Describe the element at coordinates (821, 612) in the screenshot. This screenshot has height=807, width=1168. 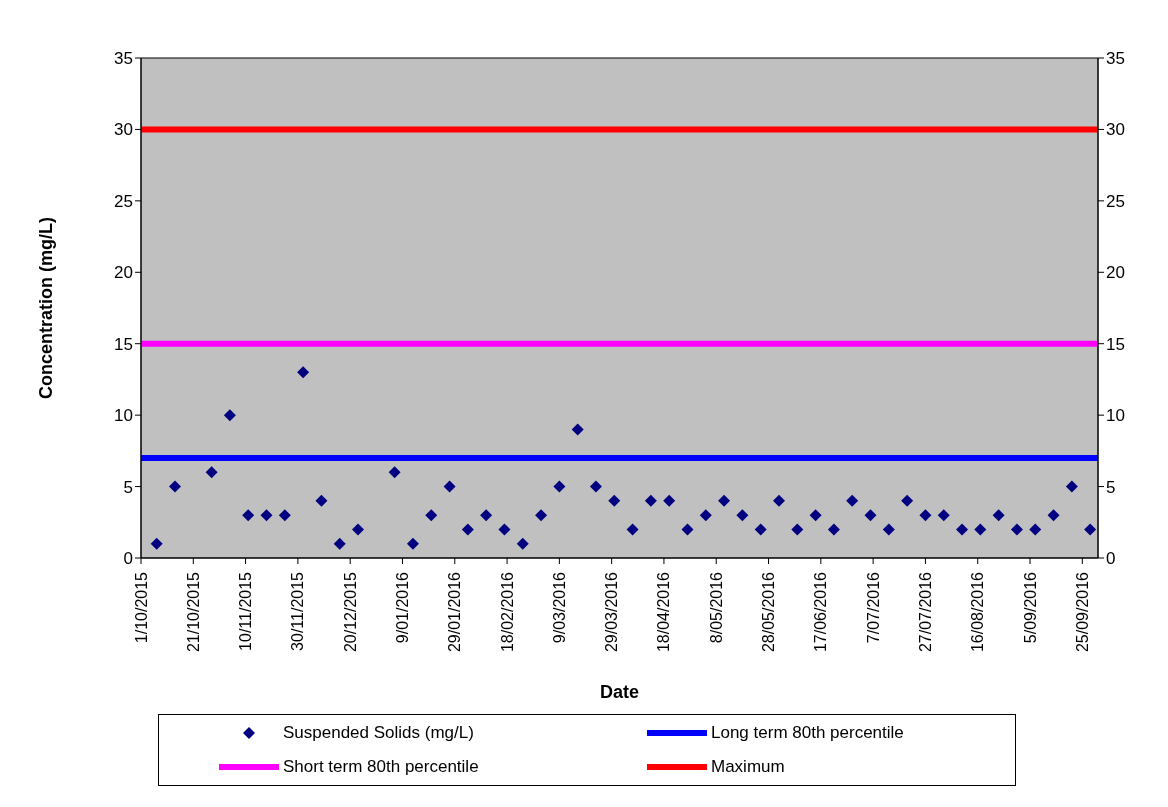
I see `x-tick-label: 17/06/2016` at that location.